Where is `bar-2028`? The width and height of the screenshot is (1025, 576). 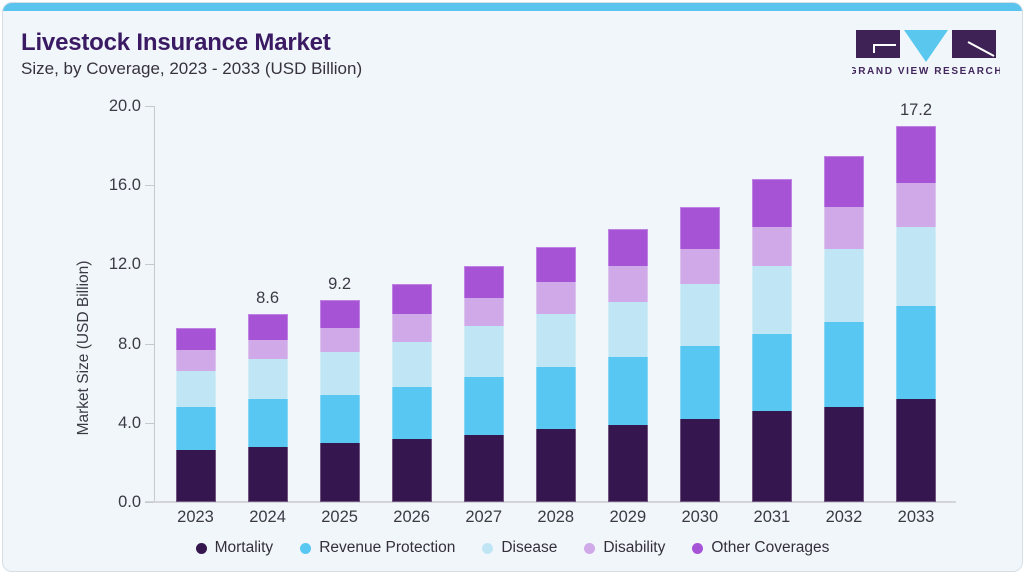
bar-2028 is located at coordinates (555, 374).